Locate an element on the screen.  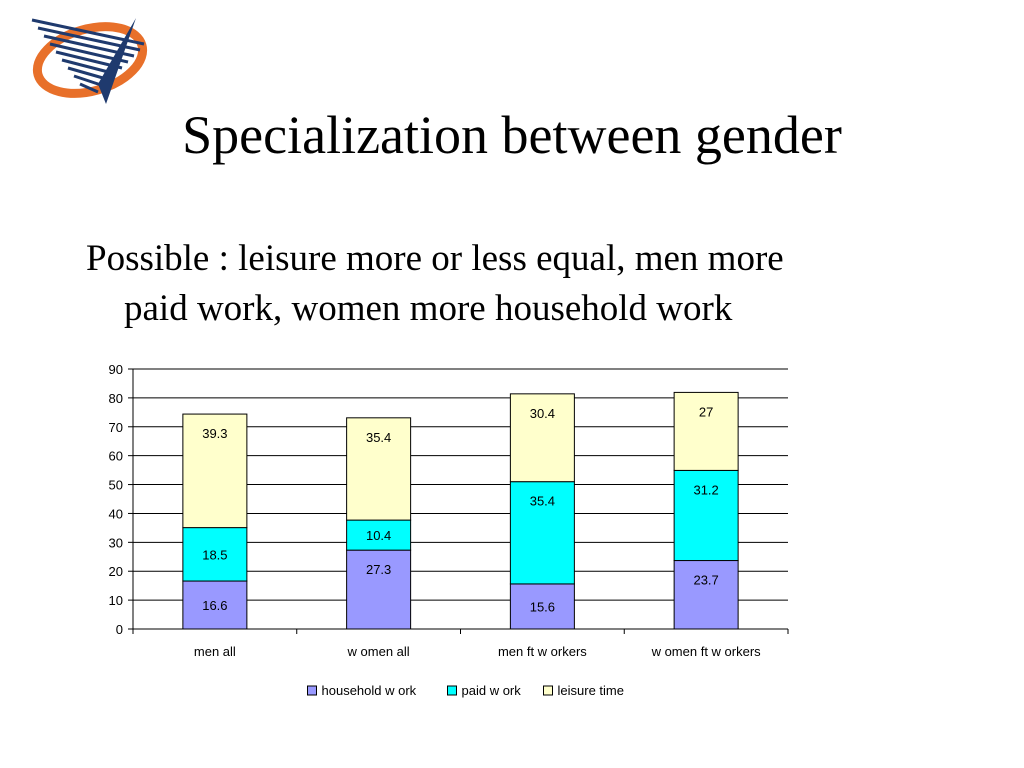
legend-label: leisure time is located at coordinates (591, 690).